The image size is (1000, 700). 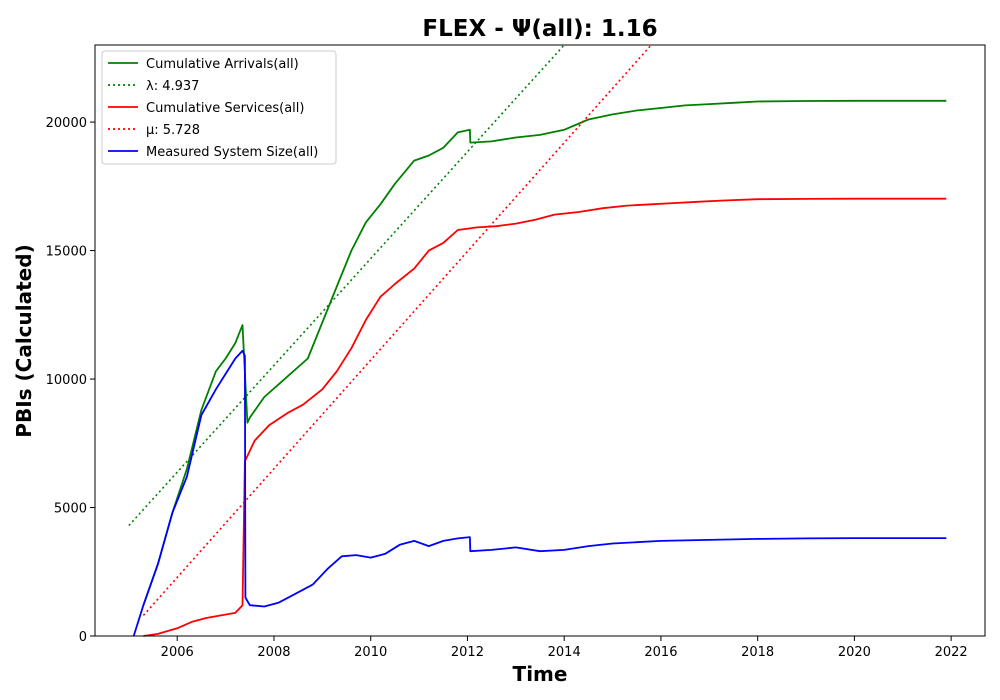 What do you see at coordinates (66, 123) in the screenshot?
I see `y-tick-label: 20000` at bounding box center [66, 123].